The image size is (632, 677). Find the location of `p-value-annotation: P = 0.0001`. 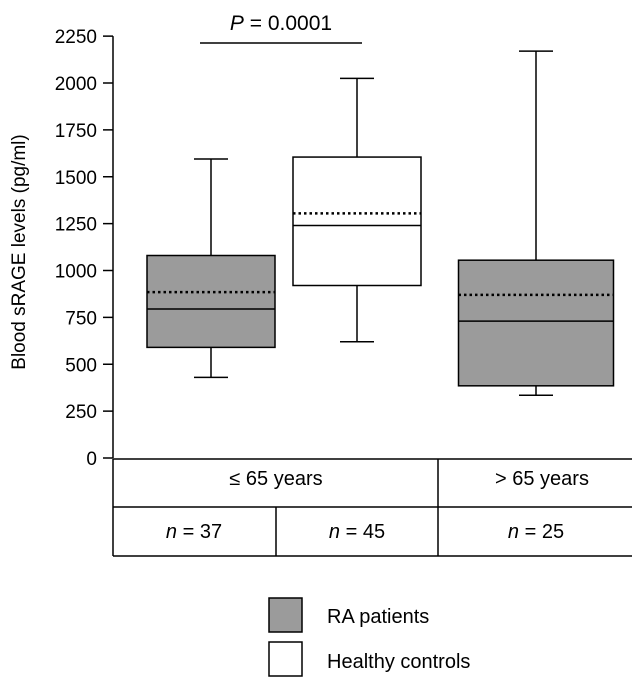

p-value-annotation: P = 0.0001 is located at coordinates (281, 28).